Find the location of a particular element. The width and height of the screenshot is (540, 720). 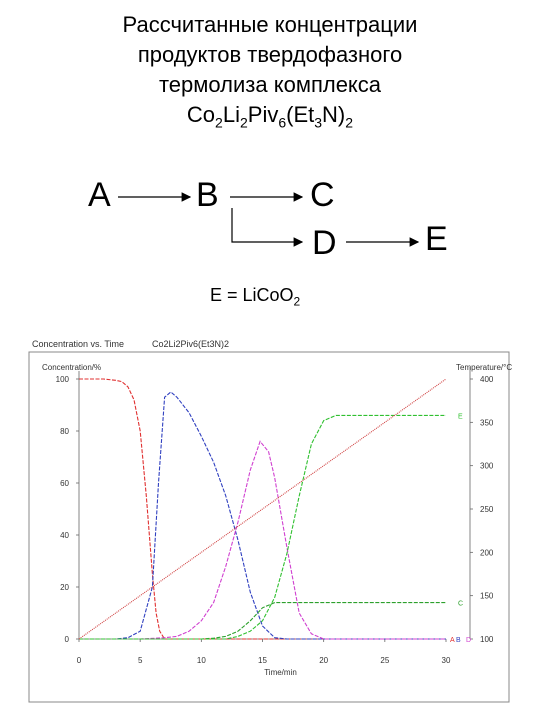

series-line-c is located at coordinates (262, 621).